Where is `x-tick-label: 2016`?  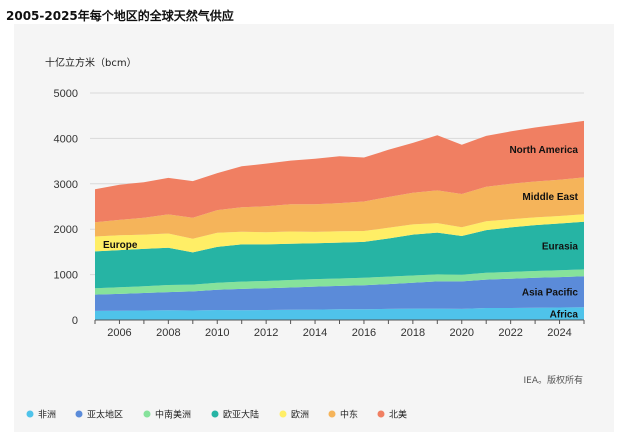
x-tick-label: 2016 is located at coordinates (364, 333).